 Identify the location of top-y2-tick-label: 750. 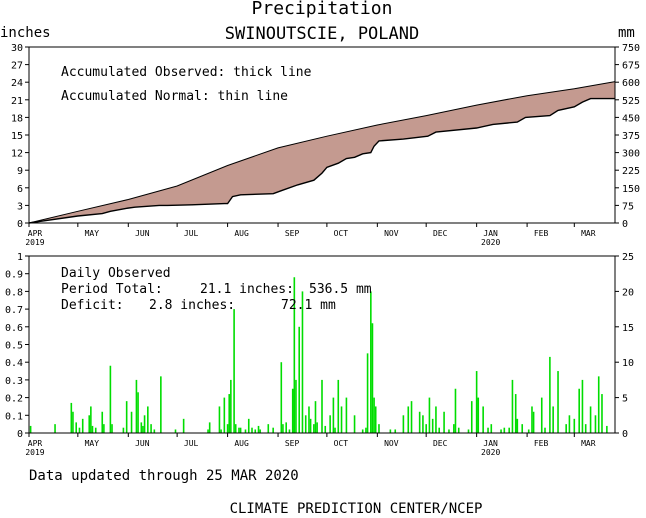
(631, 48).